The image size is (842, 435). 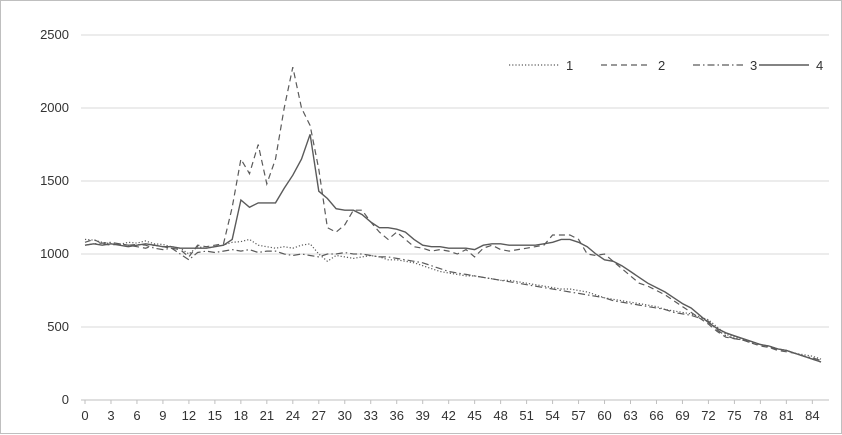 What do you see at coordinates (319, 415) in the screenshot?
I see `x-tick-label: 27` at bounding box center [319, 415].